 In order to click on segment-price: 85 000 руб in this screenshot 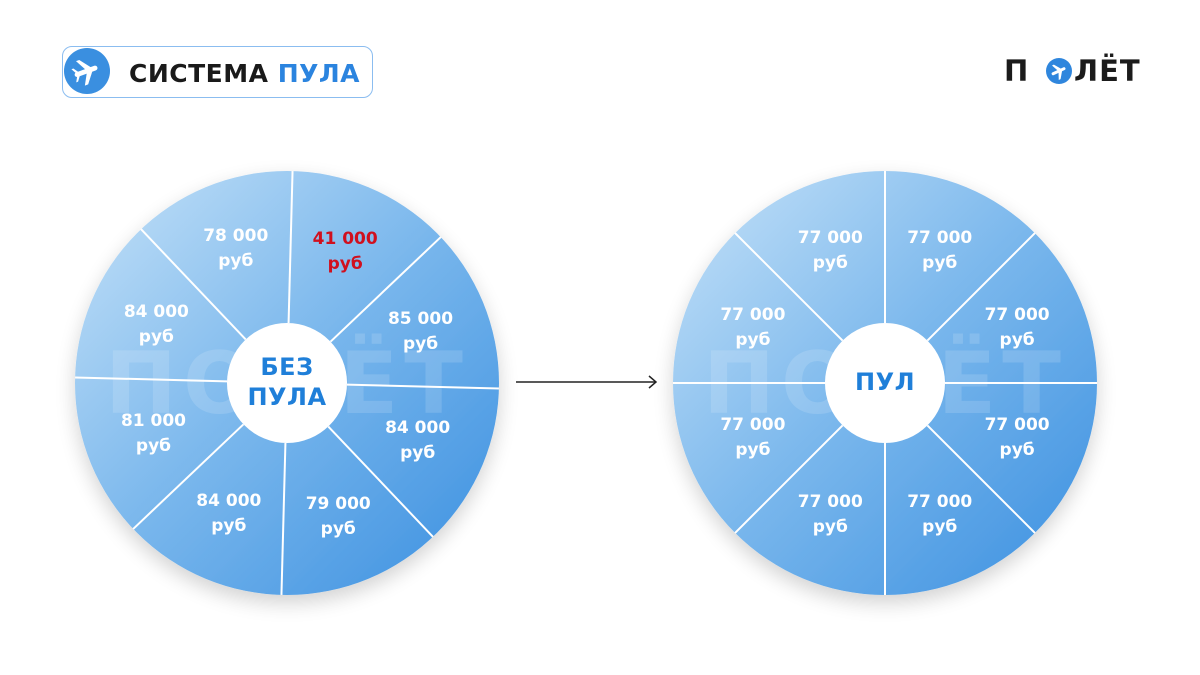, I will do `click(421, 332)`.